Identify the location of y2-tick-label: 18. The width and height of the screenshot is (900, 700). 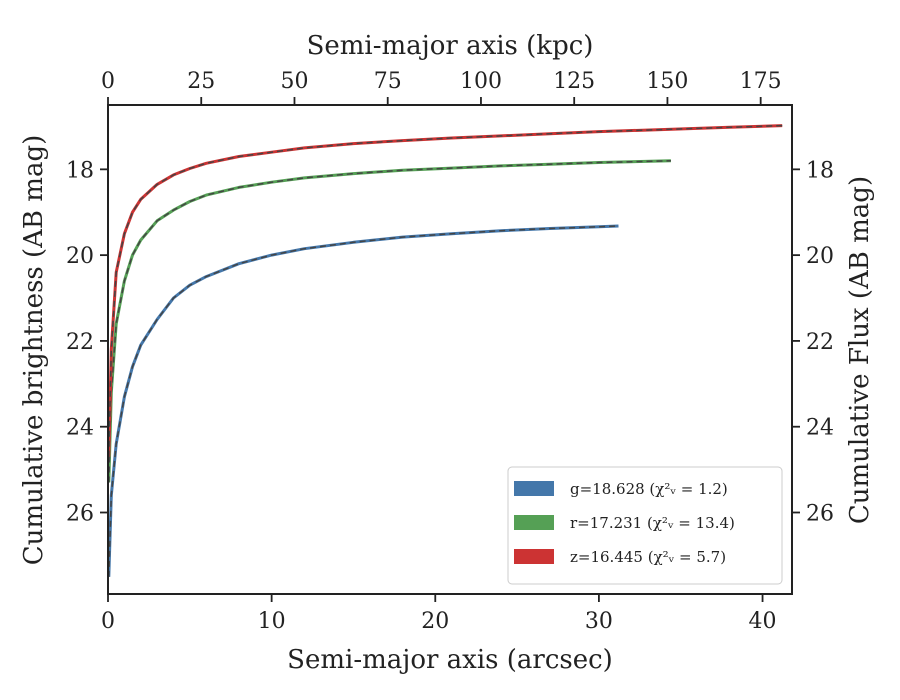
(820, 170).